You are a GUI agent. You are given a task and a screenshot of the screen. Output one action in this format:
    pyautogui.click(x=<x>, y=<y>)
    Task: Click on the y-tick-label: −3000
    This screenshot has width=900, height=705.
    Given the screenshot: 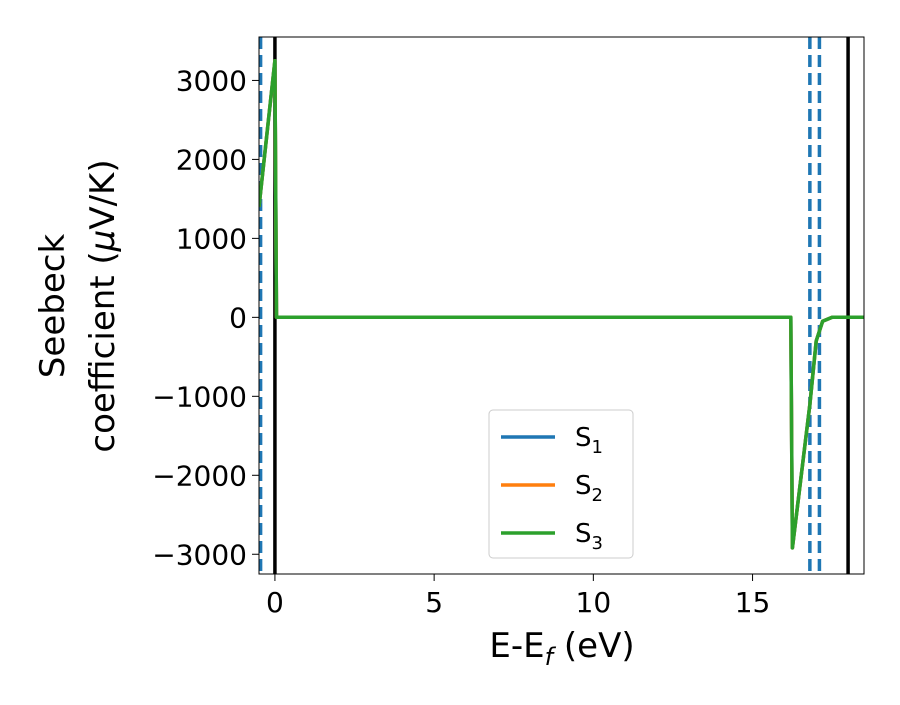 What is the action you would take?
    pyautogui.click(x=199, y=554)
    